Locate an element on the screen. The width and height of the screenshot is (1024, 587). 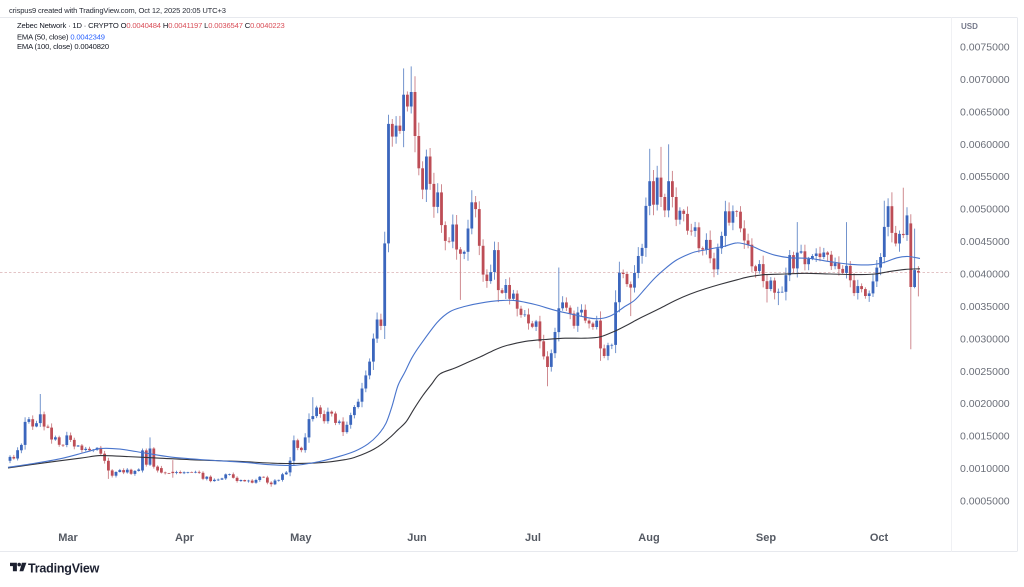
svg-text: 0.0055000 is located at coordinates (985, 177).